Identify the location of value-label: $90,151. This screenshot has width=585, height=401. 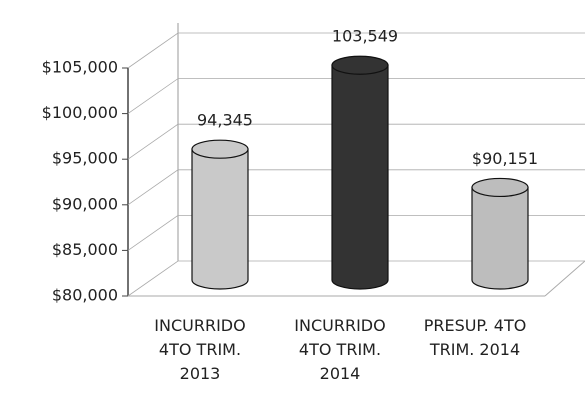
(505, 158).